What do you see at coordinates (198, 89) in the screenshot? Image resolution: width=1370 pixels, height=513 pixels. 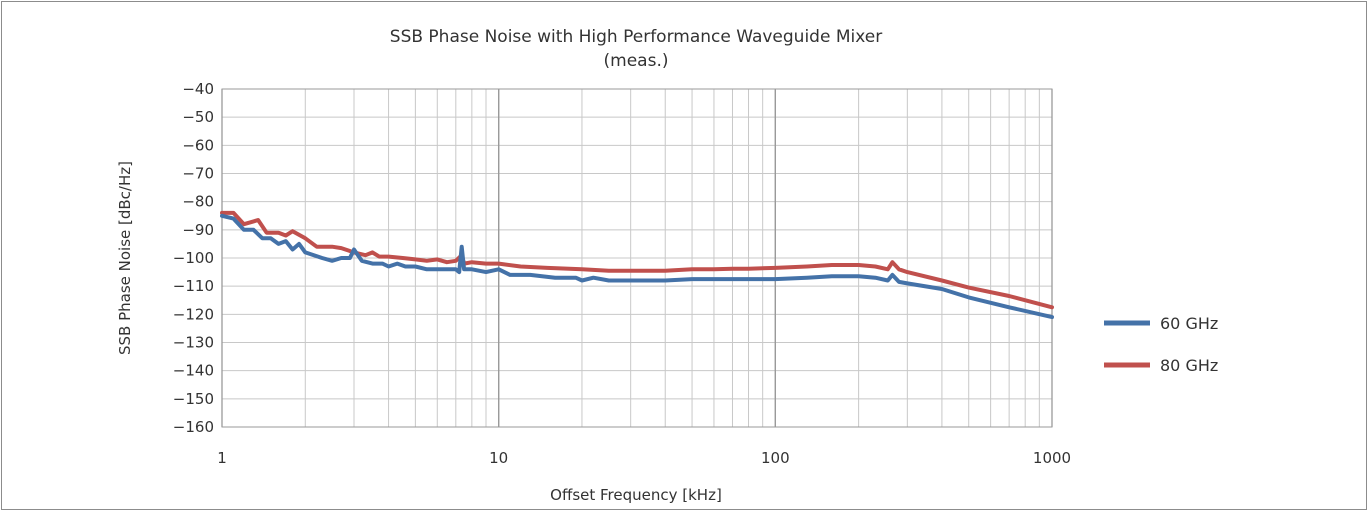 I see `y-tick-label: −40` at bounding box center [198, 89].